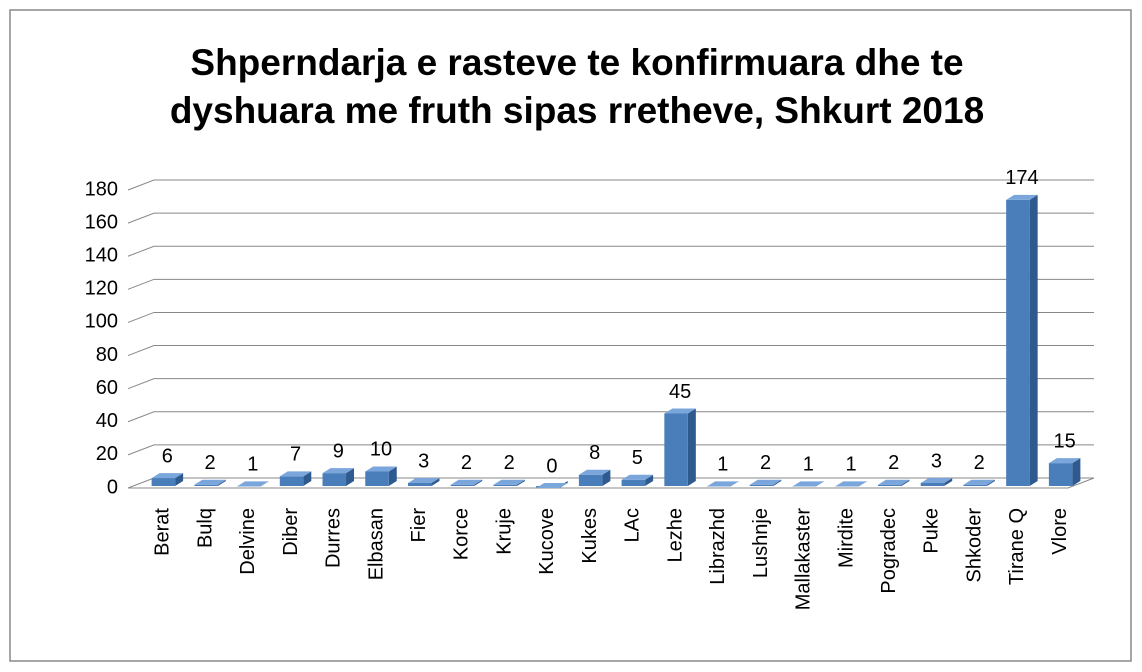 The height and width of the screenshot is (672, 1142). What do you see at coordinates (974, 545) in the screenshot?
I see `x-tick-label: Shkoder` at bounding box center [974, 545].